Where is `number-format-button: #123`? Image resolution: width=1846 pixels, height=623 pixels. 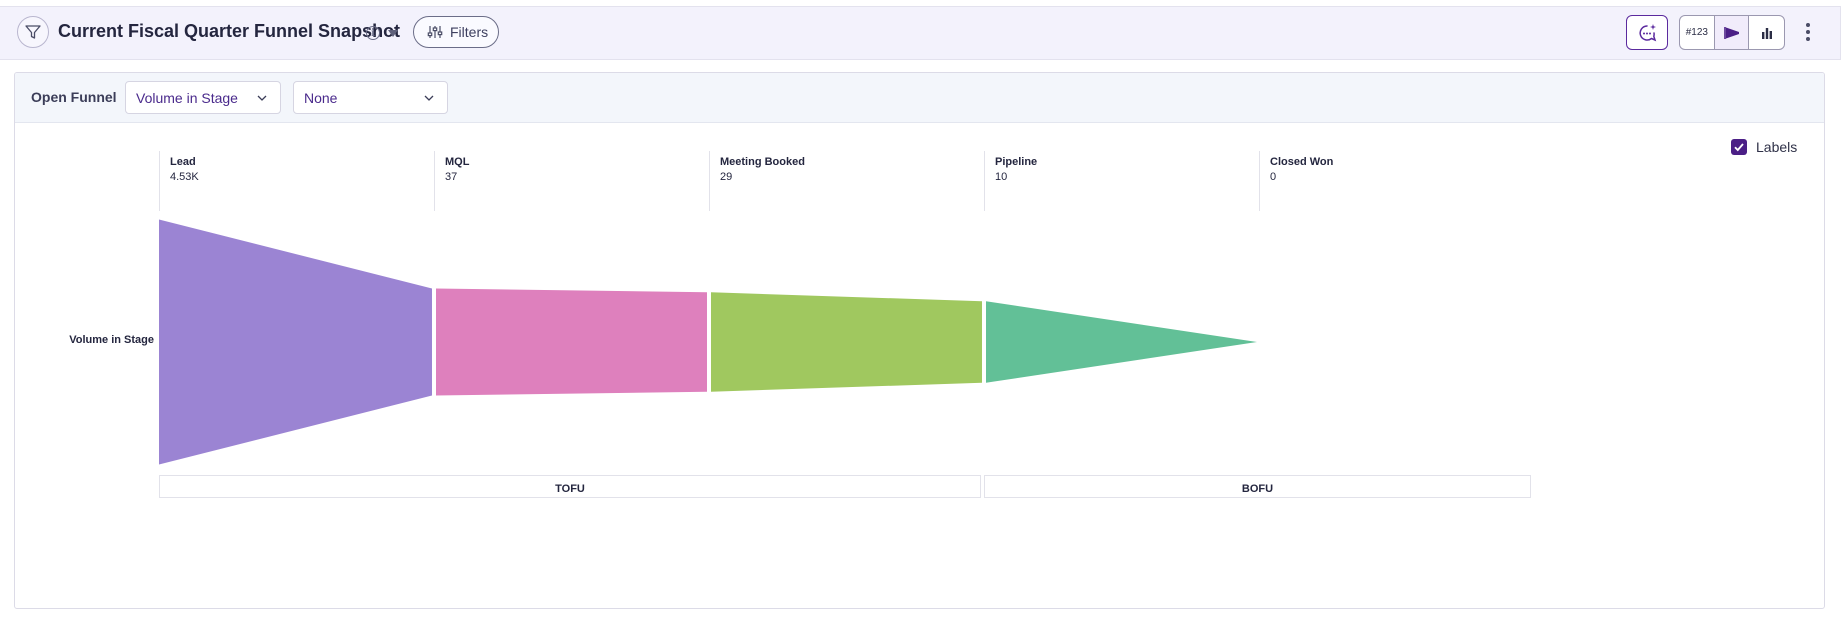
number-format-button: #123 is located at coordinates (1697, 32).